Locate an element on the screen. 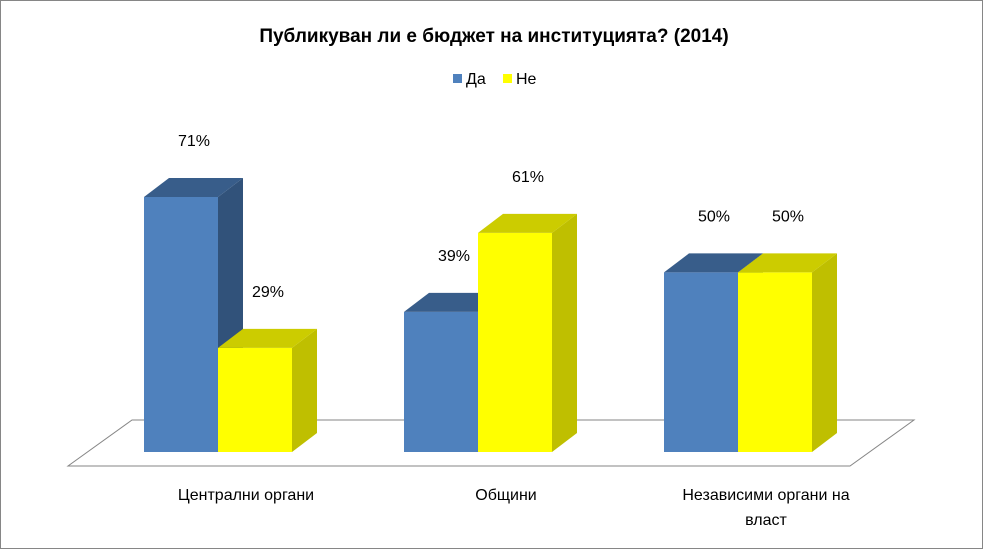 The width and height of the screenshot is (983, 549). data-label-ne-1: 29% is located at coordinates (268, 292).